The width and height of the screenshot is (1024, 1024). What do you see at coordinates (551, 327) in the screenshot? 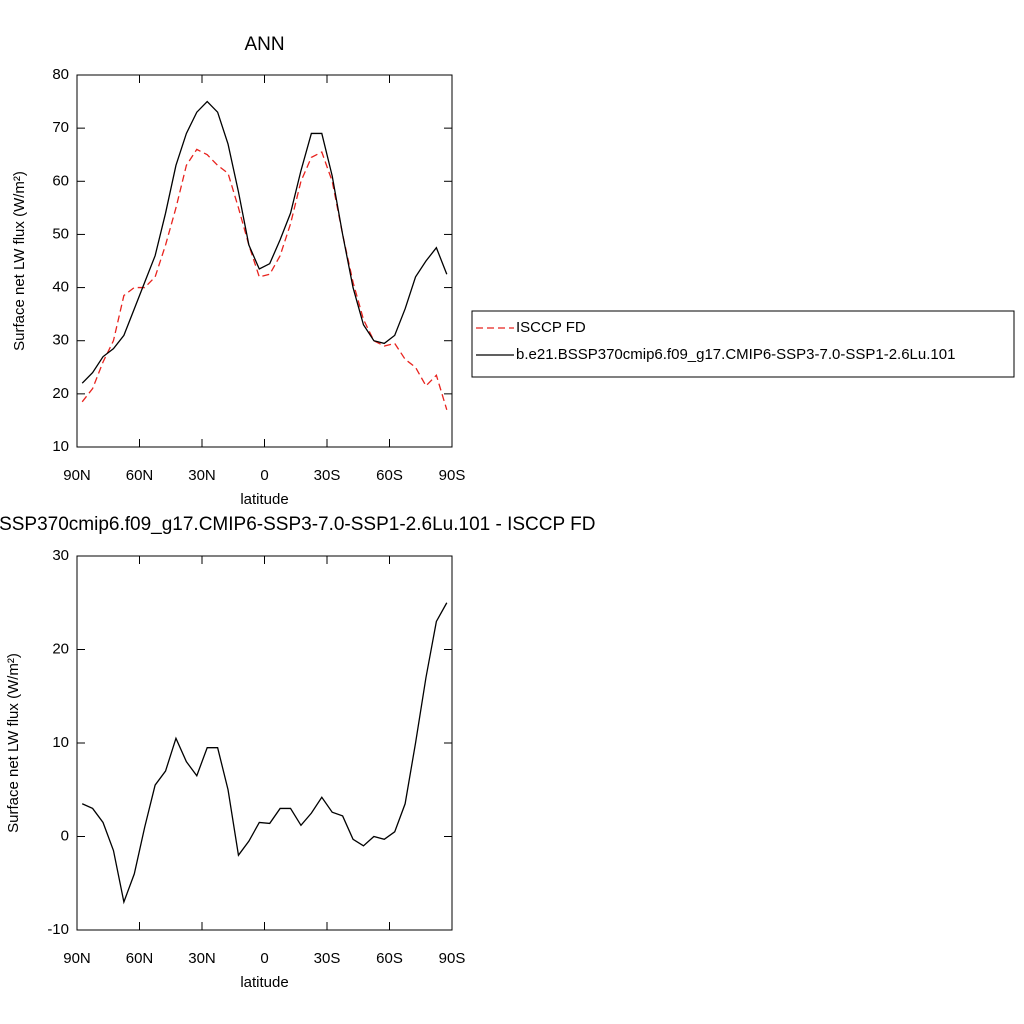
I see `legend-label: ISCCP FD` at bounding box center [551, 327].